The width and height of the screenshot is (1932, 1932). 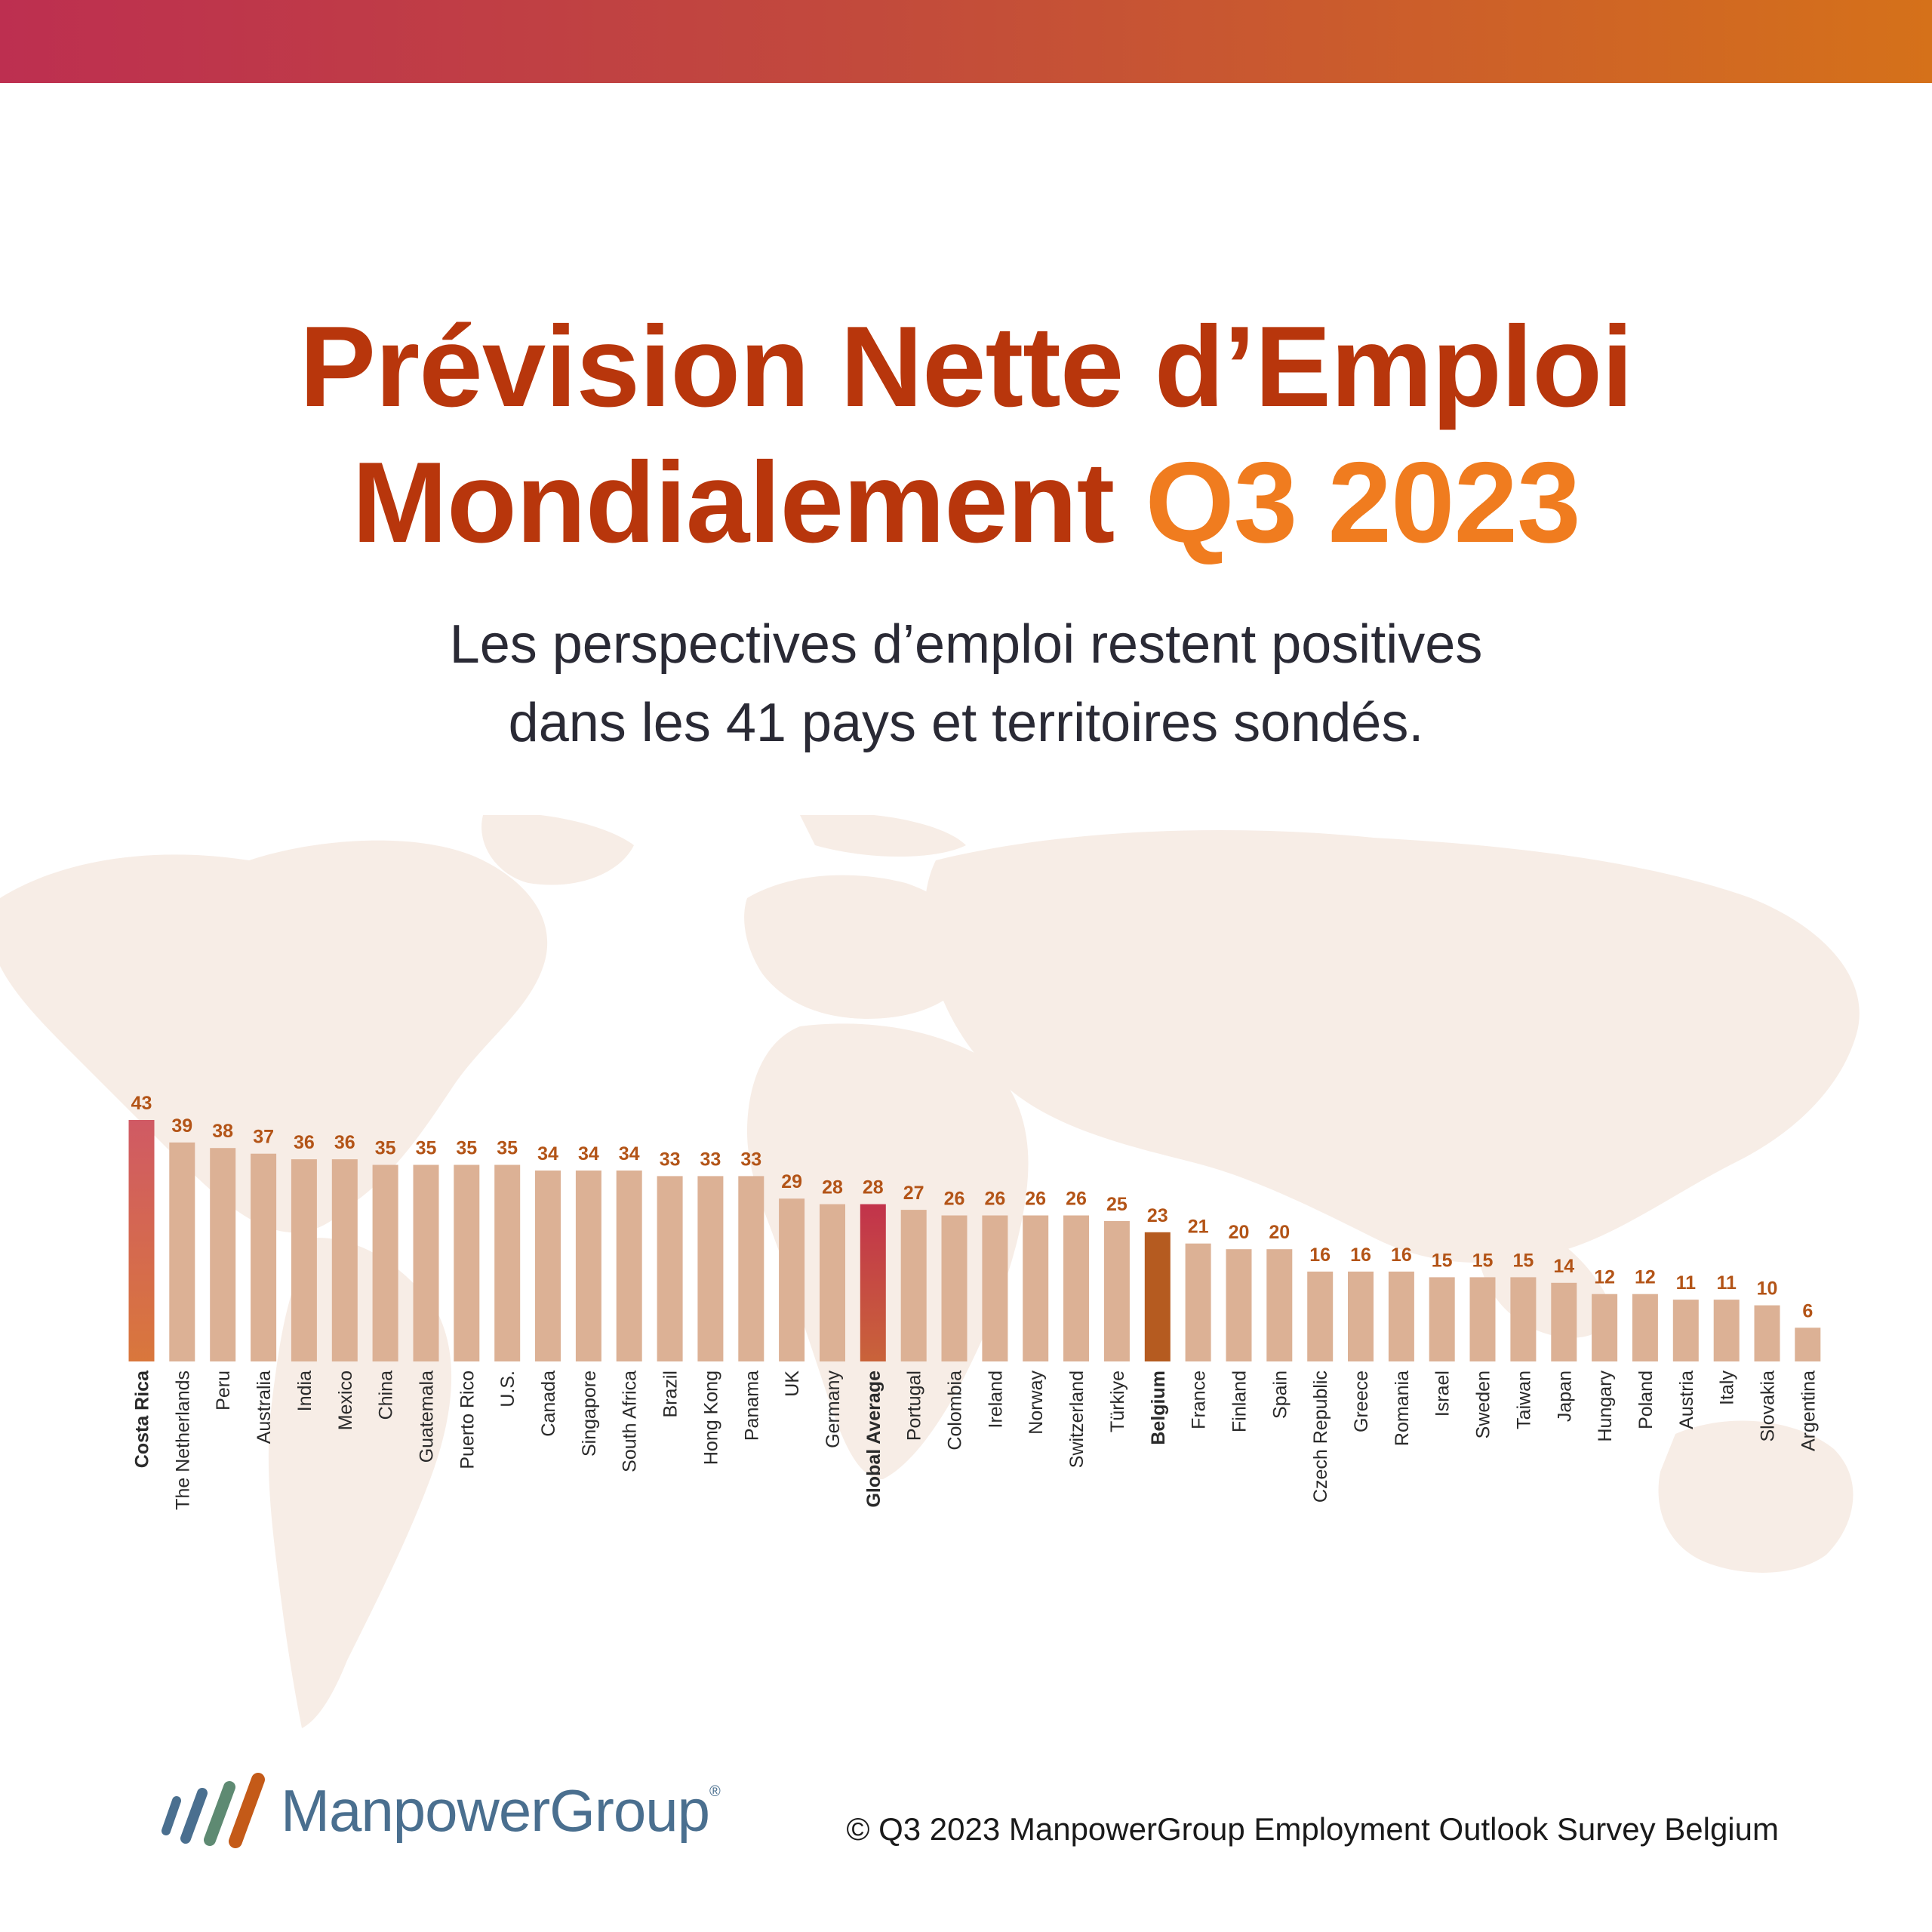 I want to click on category-label-argentina: Argentina, so click(x=1808, y=1411).